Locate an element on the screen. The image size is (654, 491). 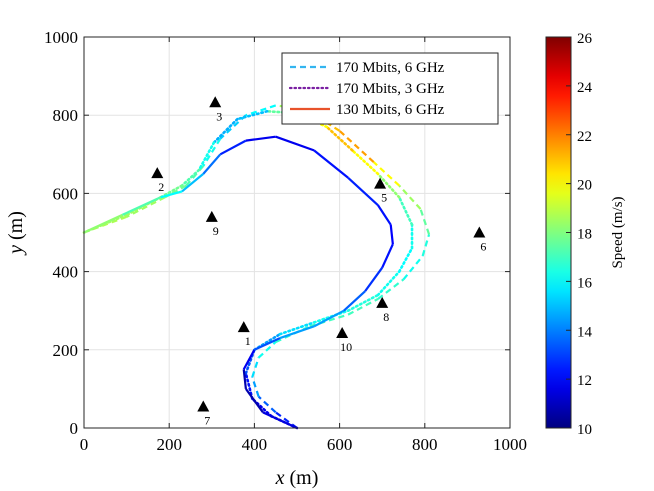
base-station-label: 1 is located at coordinates (248, 341).